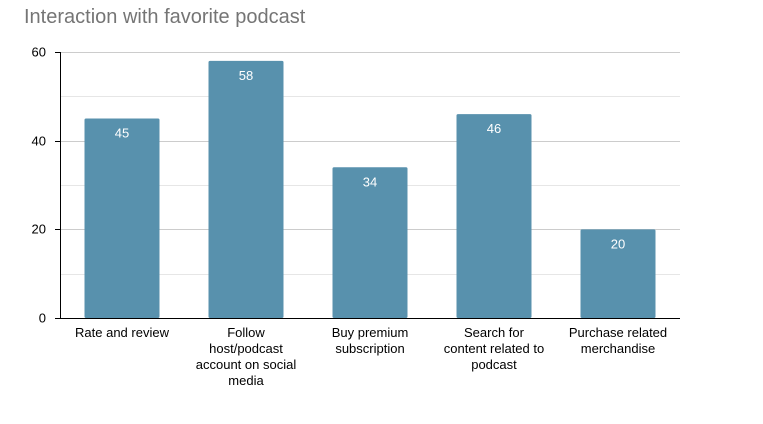  Describe the element at coordinates (494, 128) in the screenshot. I see `data-label: 46` at that location.